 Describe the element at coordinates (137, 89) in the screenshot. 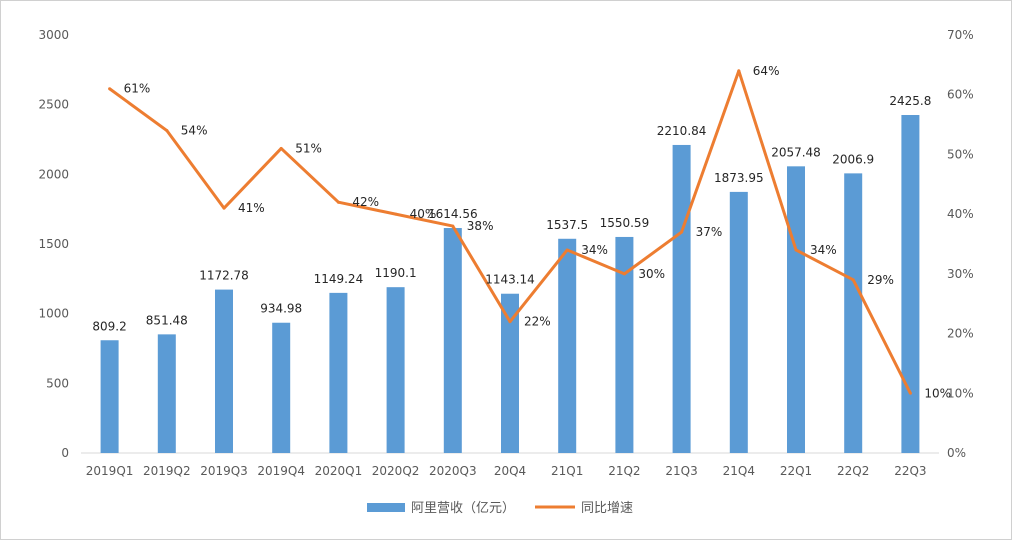

I see `line-data-label: 61%` at that location.